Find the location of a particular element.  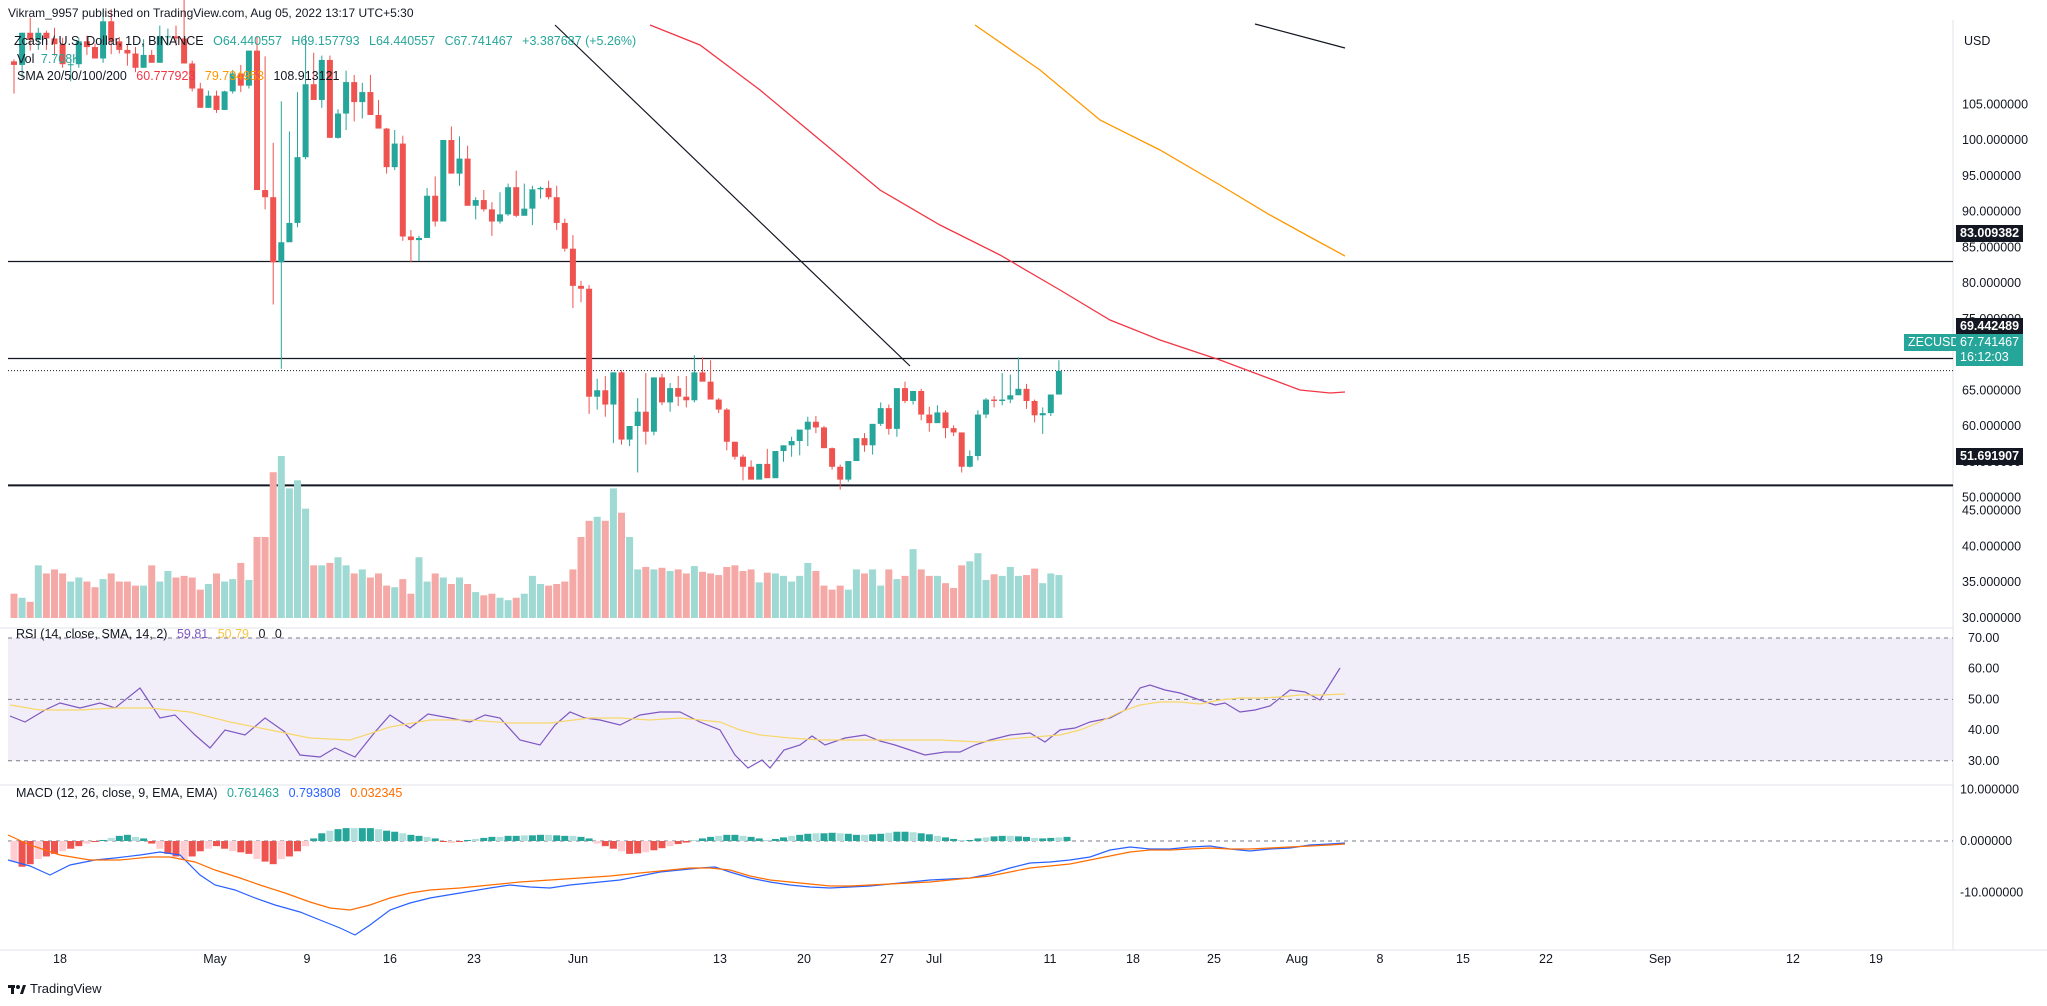

macd-tick-label: -10.000000 is located at coordinates (1991, 893).